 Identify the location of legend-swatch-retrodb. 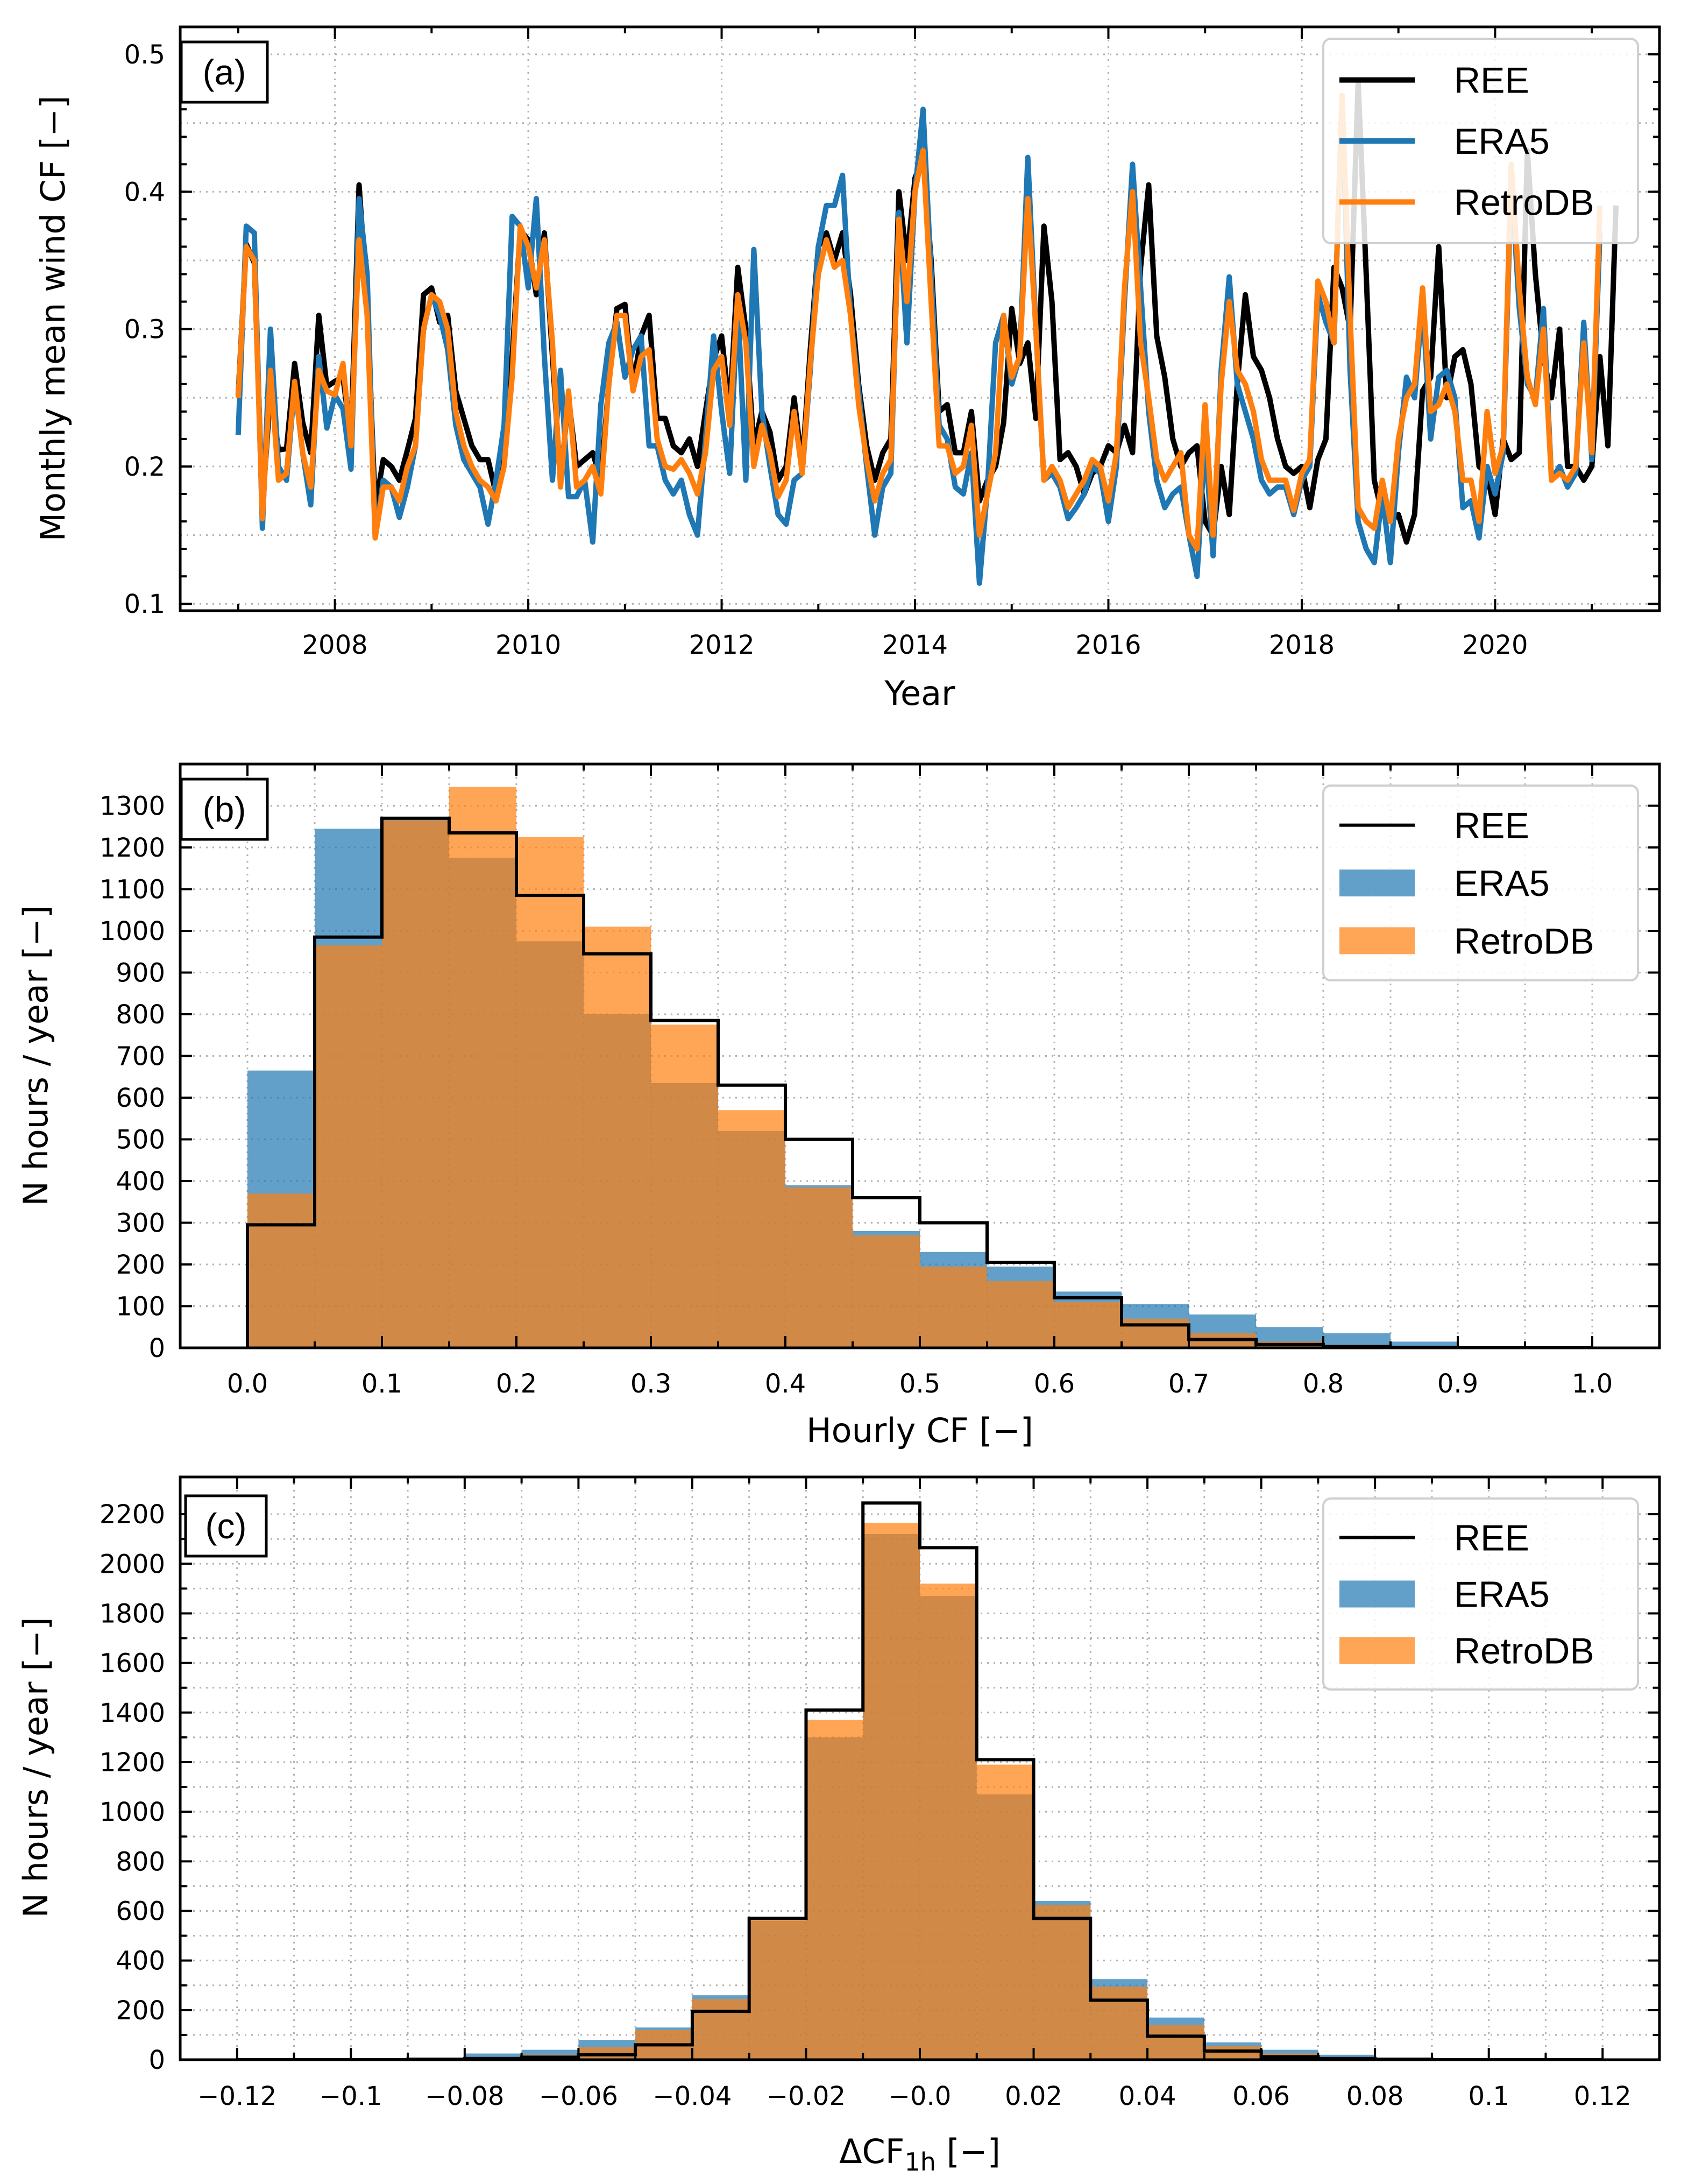
(1377, 1651).